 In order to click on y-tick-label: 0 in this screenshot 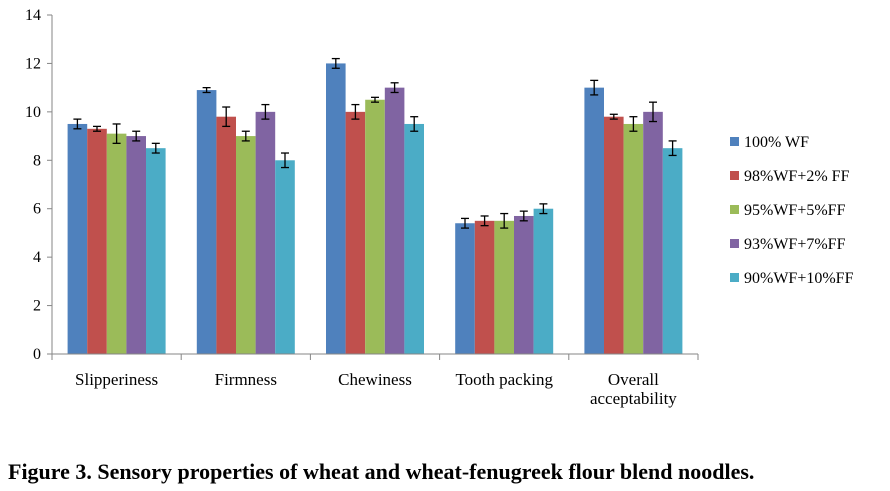, I will do `click(37, 354)`.